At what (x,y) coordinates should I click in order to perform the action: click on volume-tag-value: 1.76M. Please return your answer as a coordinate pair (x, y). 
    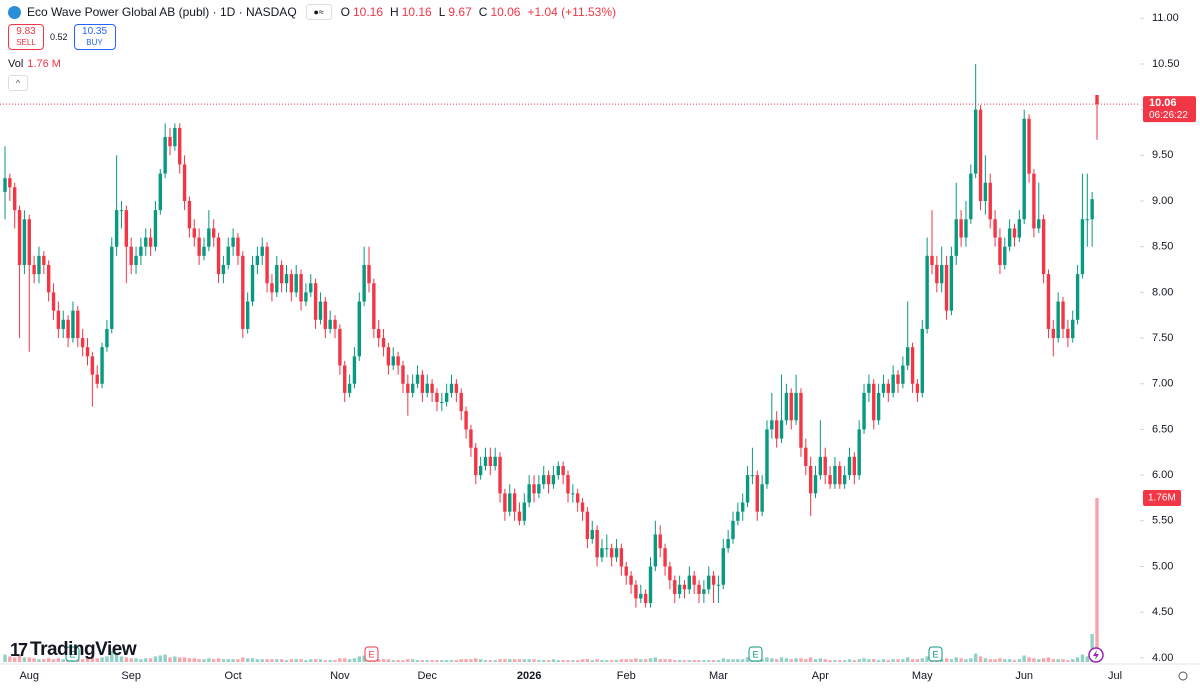
    Looking at the image, I should click on (1162, 498).